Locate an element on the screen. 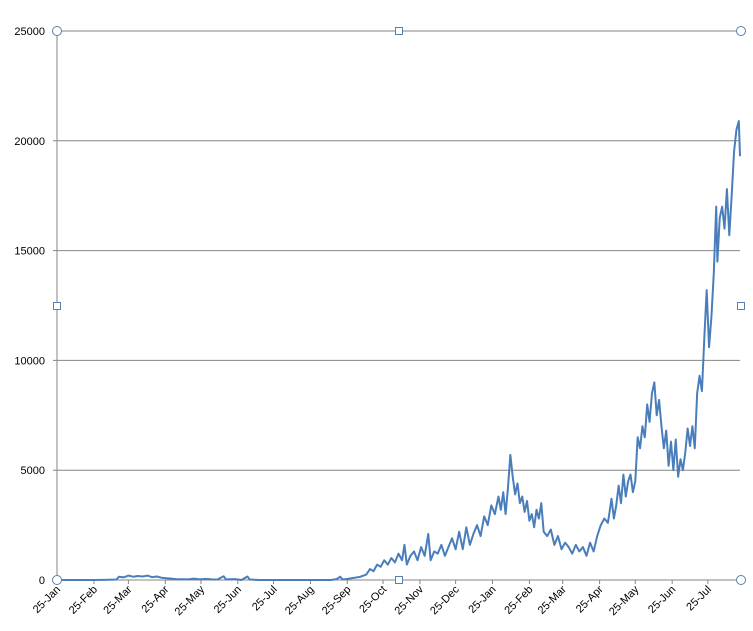  x-tick-label: 25-Sep is located at coordinates (337, 601).